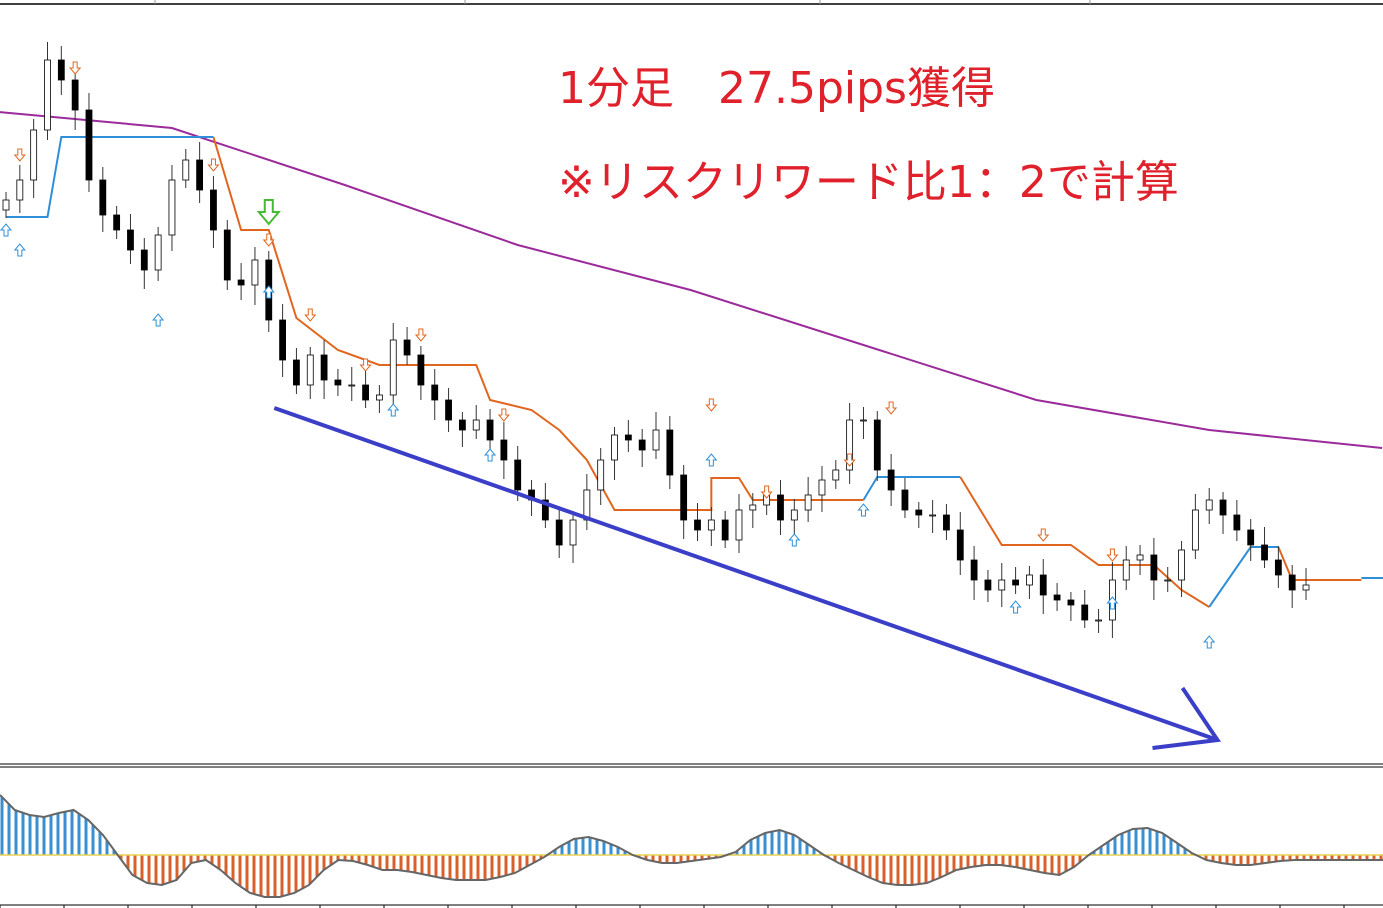  I want to click on trailing-stop-down, so click(1084, 542).